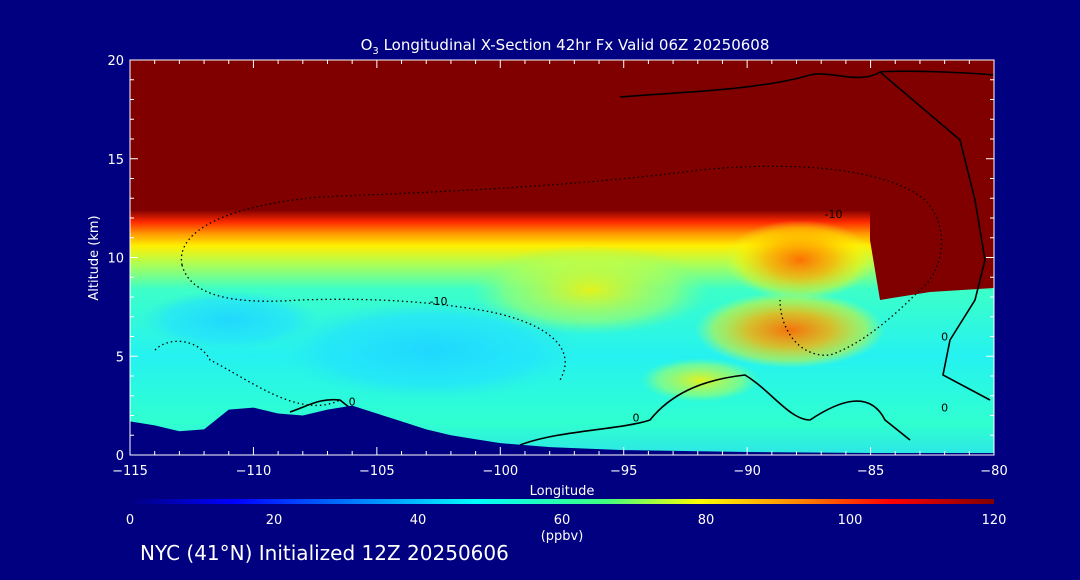  I want to click on colorbar-tick-label: 0, so click(130, 520).